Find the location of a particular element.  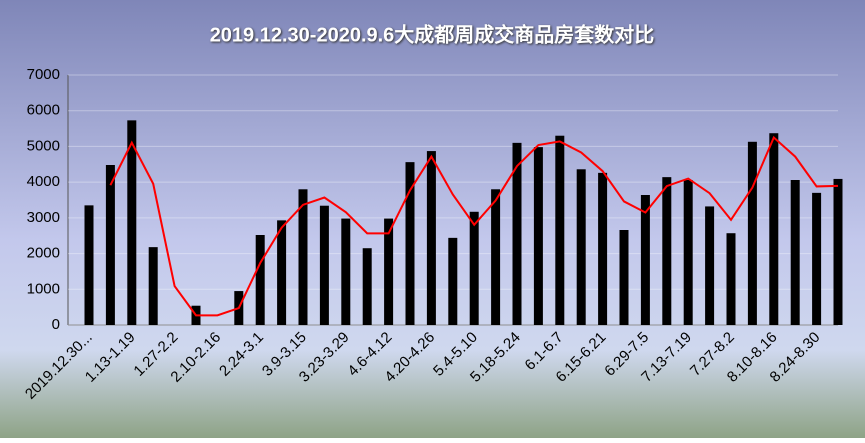

y-tick-label: 5000 is located at coordinates (43, 145).